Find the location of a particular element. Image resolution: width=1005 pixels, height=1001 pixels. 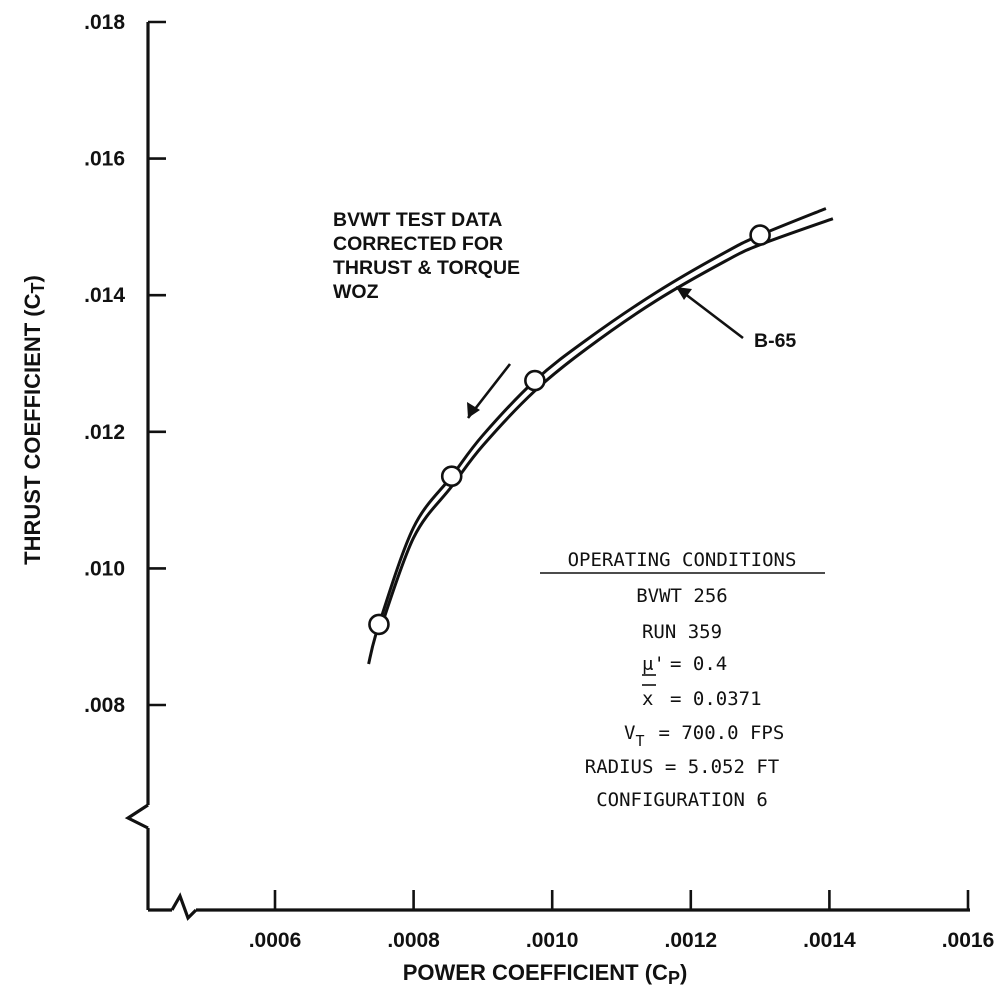

b65-label: B-65 is located at coordinates (775, 341).